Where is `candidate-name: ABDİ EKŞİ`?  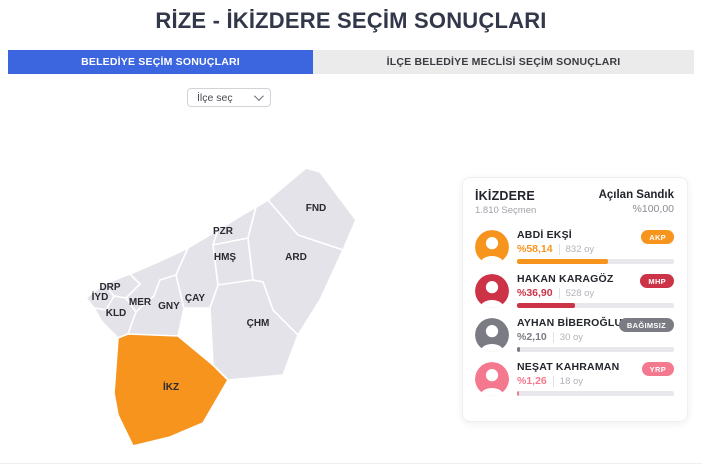
candidate-name: ABDİ EKŞİ is located at coordinates (544, 235).